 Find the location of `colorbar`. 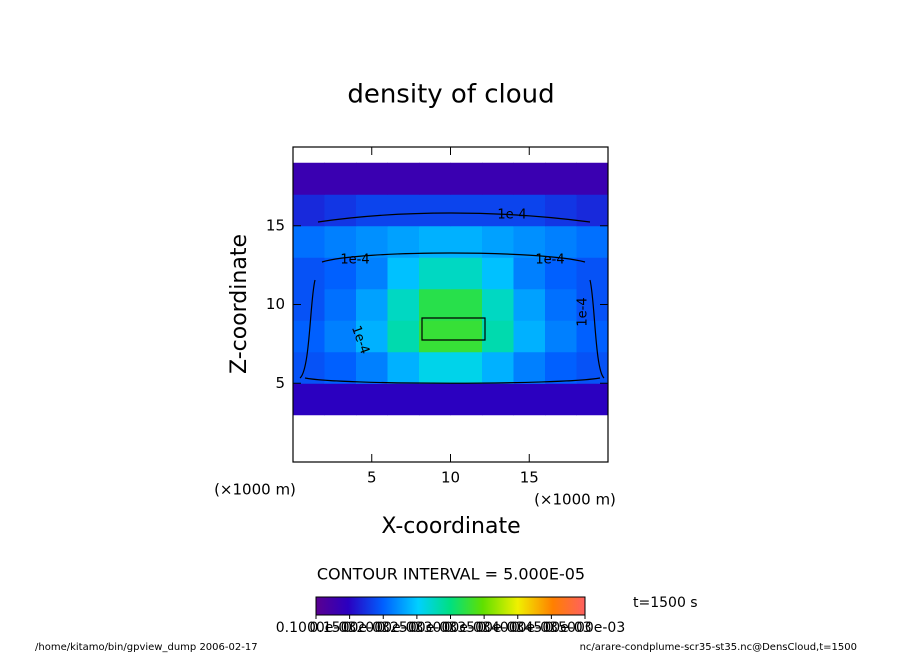

colorbar is located at coordinates (450, 606).